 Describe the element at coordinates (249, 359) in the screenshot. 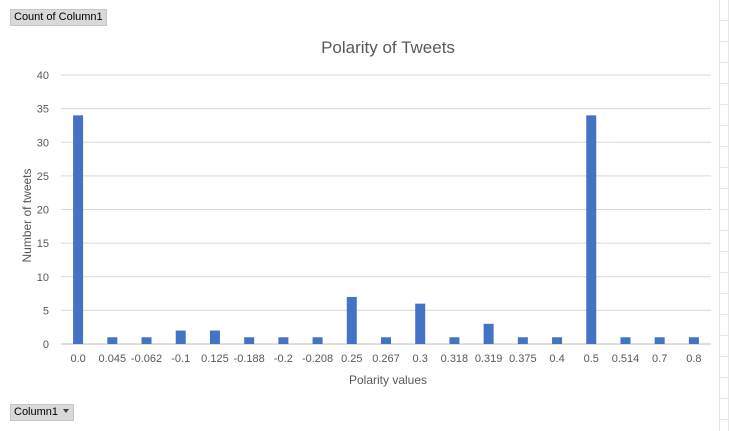

I see `x-tick-label: -0.188` at that location.